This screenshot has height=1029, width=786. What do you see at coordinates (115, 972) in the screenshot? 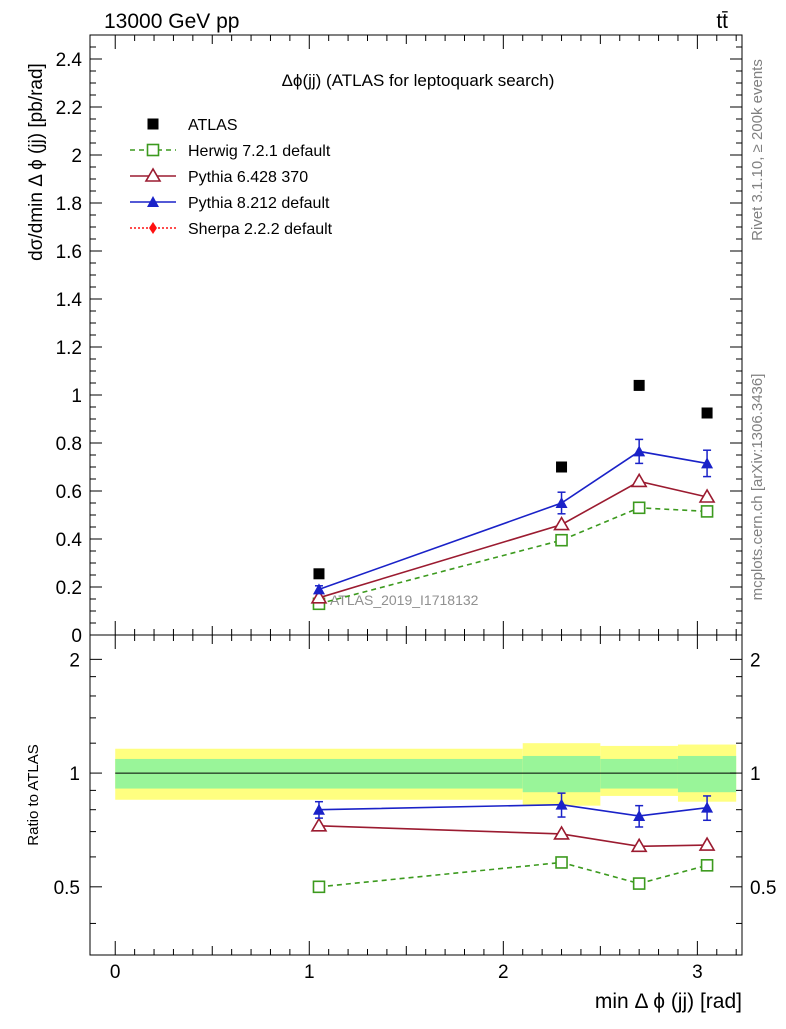
I see `x-tick-label: 0` at bounding box center [115, 972].